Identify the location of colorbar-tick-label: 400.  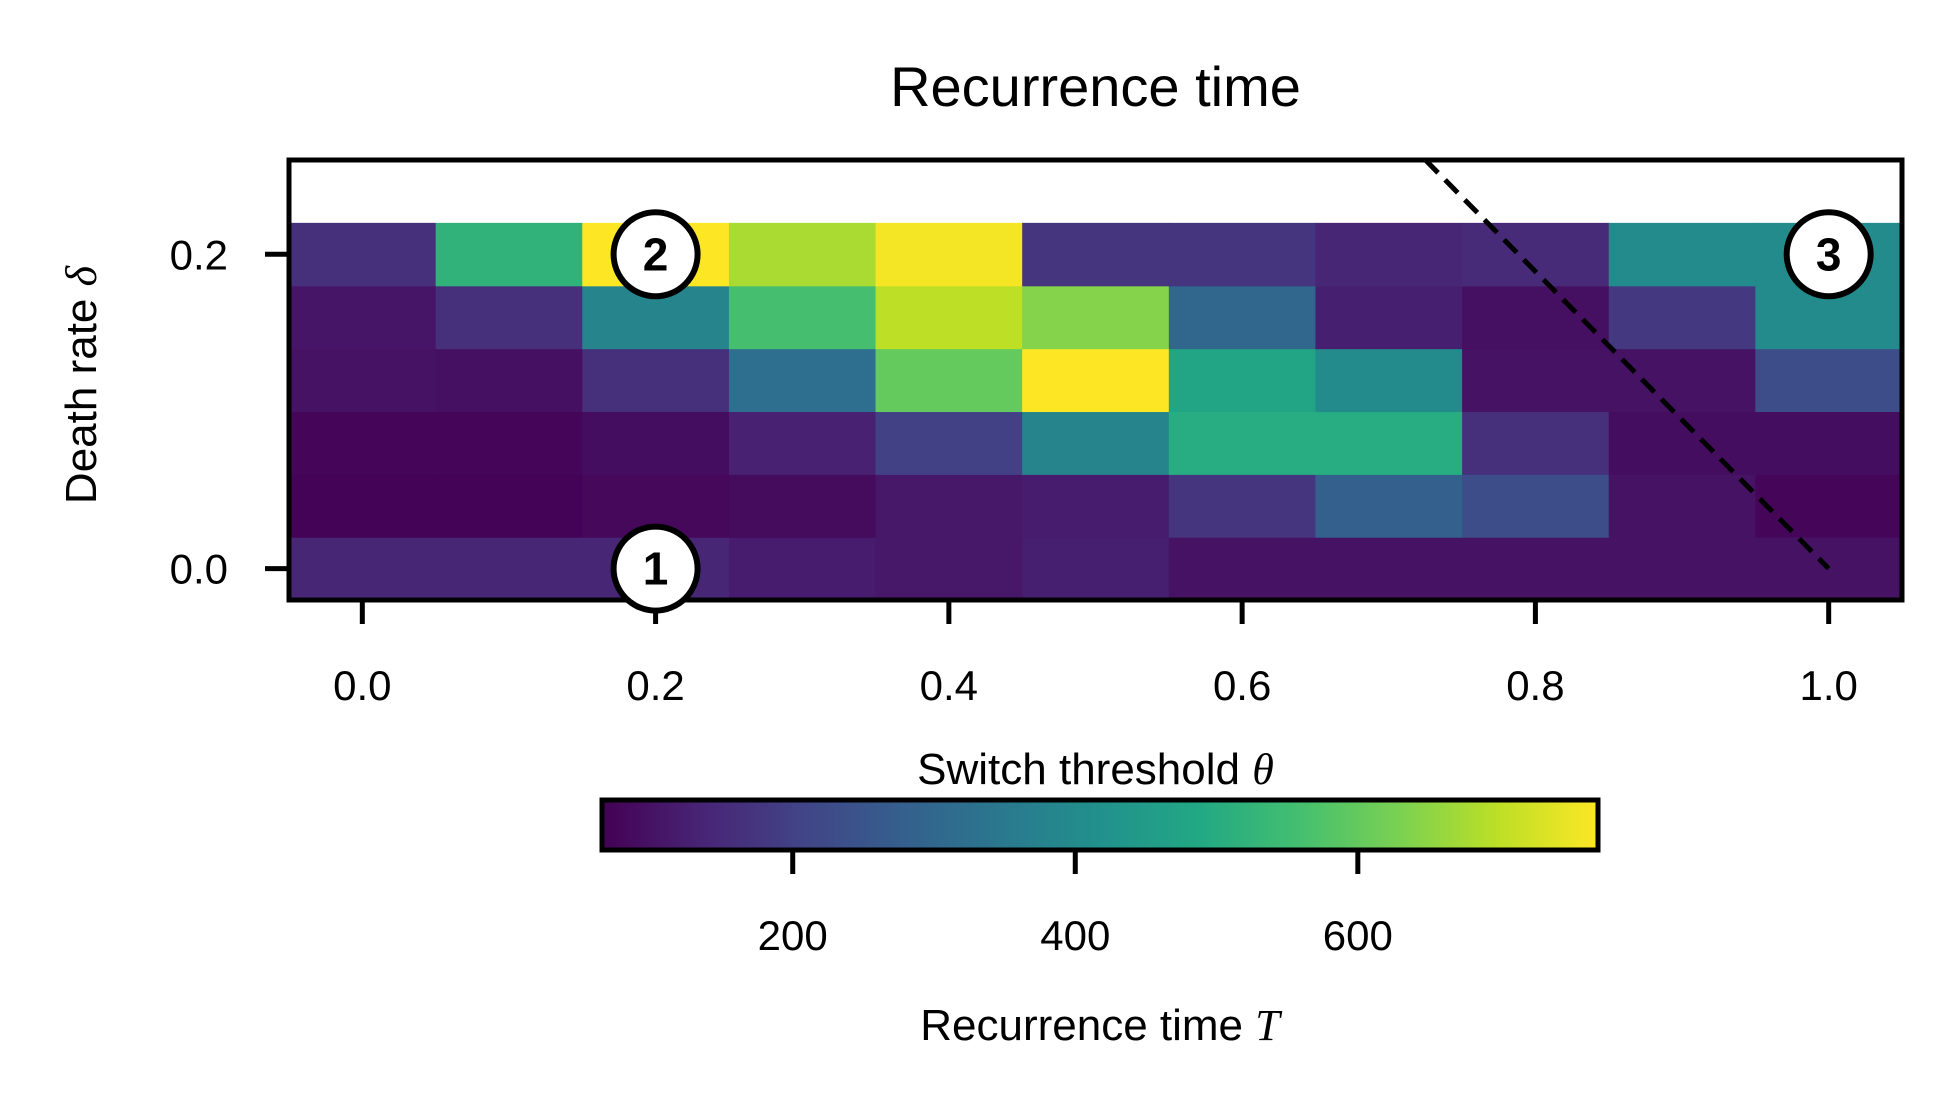
(1075, 935).